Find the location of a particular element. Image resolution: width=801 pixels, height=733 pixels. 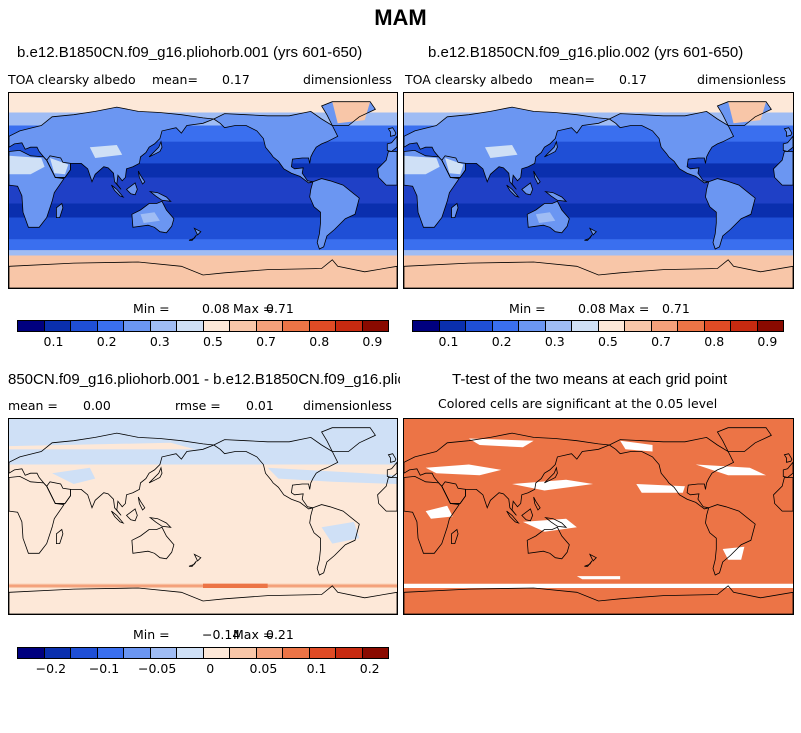

panel1-colorbar is located at coordinates (203, 326).